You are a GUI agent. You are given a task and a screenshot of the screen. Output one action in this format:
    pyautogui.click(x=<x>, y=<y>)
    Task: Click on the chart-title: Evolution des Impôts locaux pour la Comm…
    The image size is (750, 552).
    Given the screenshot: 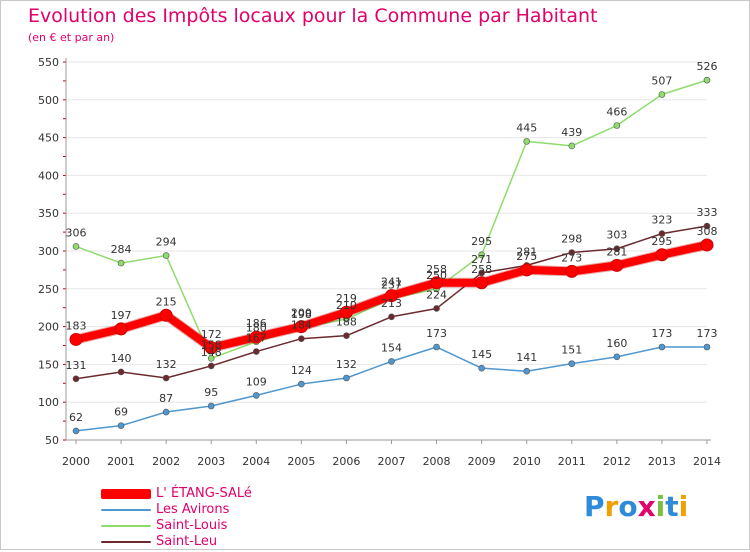 What is the action you would take?
    pyautogui.click(x=313, y=16)
    